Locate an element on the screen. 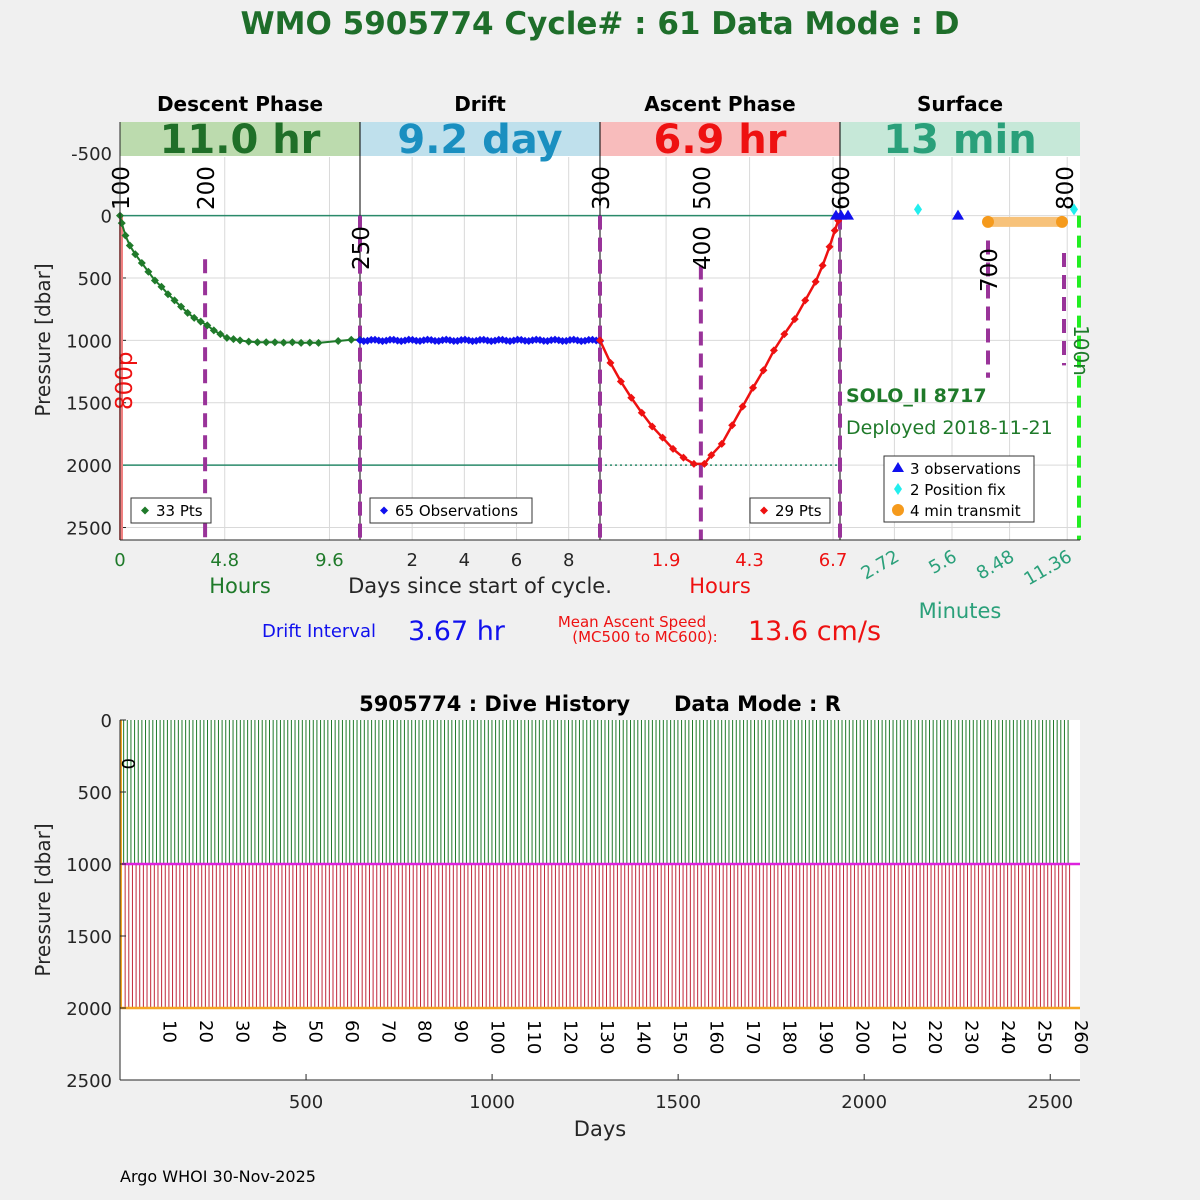  deployed-date: Deployed 2018-11-21 is located at coordinates (949, 428).